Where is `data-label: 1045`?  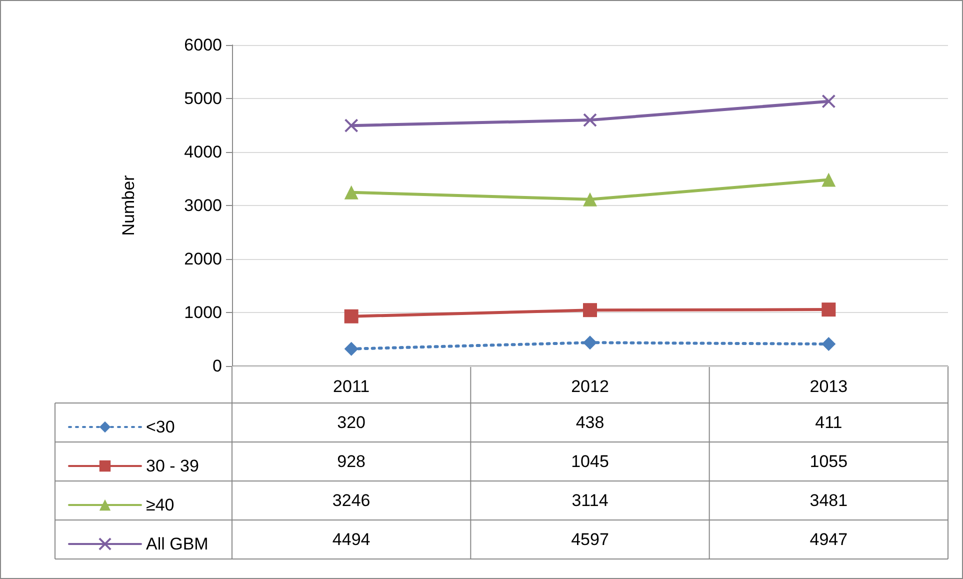
data-label: 1045 is located at coordinates (590, 461).